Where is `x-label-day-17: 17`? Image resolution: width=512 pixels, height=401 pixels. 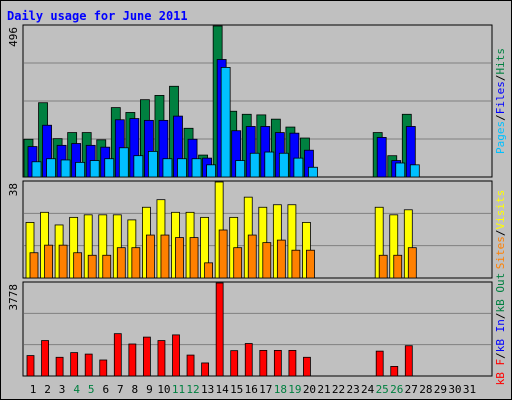
x-label-day-17: 17 is located at coordinates (265, 389).